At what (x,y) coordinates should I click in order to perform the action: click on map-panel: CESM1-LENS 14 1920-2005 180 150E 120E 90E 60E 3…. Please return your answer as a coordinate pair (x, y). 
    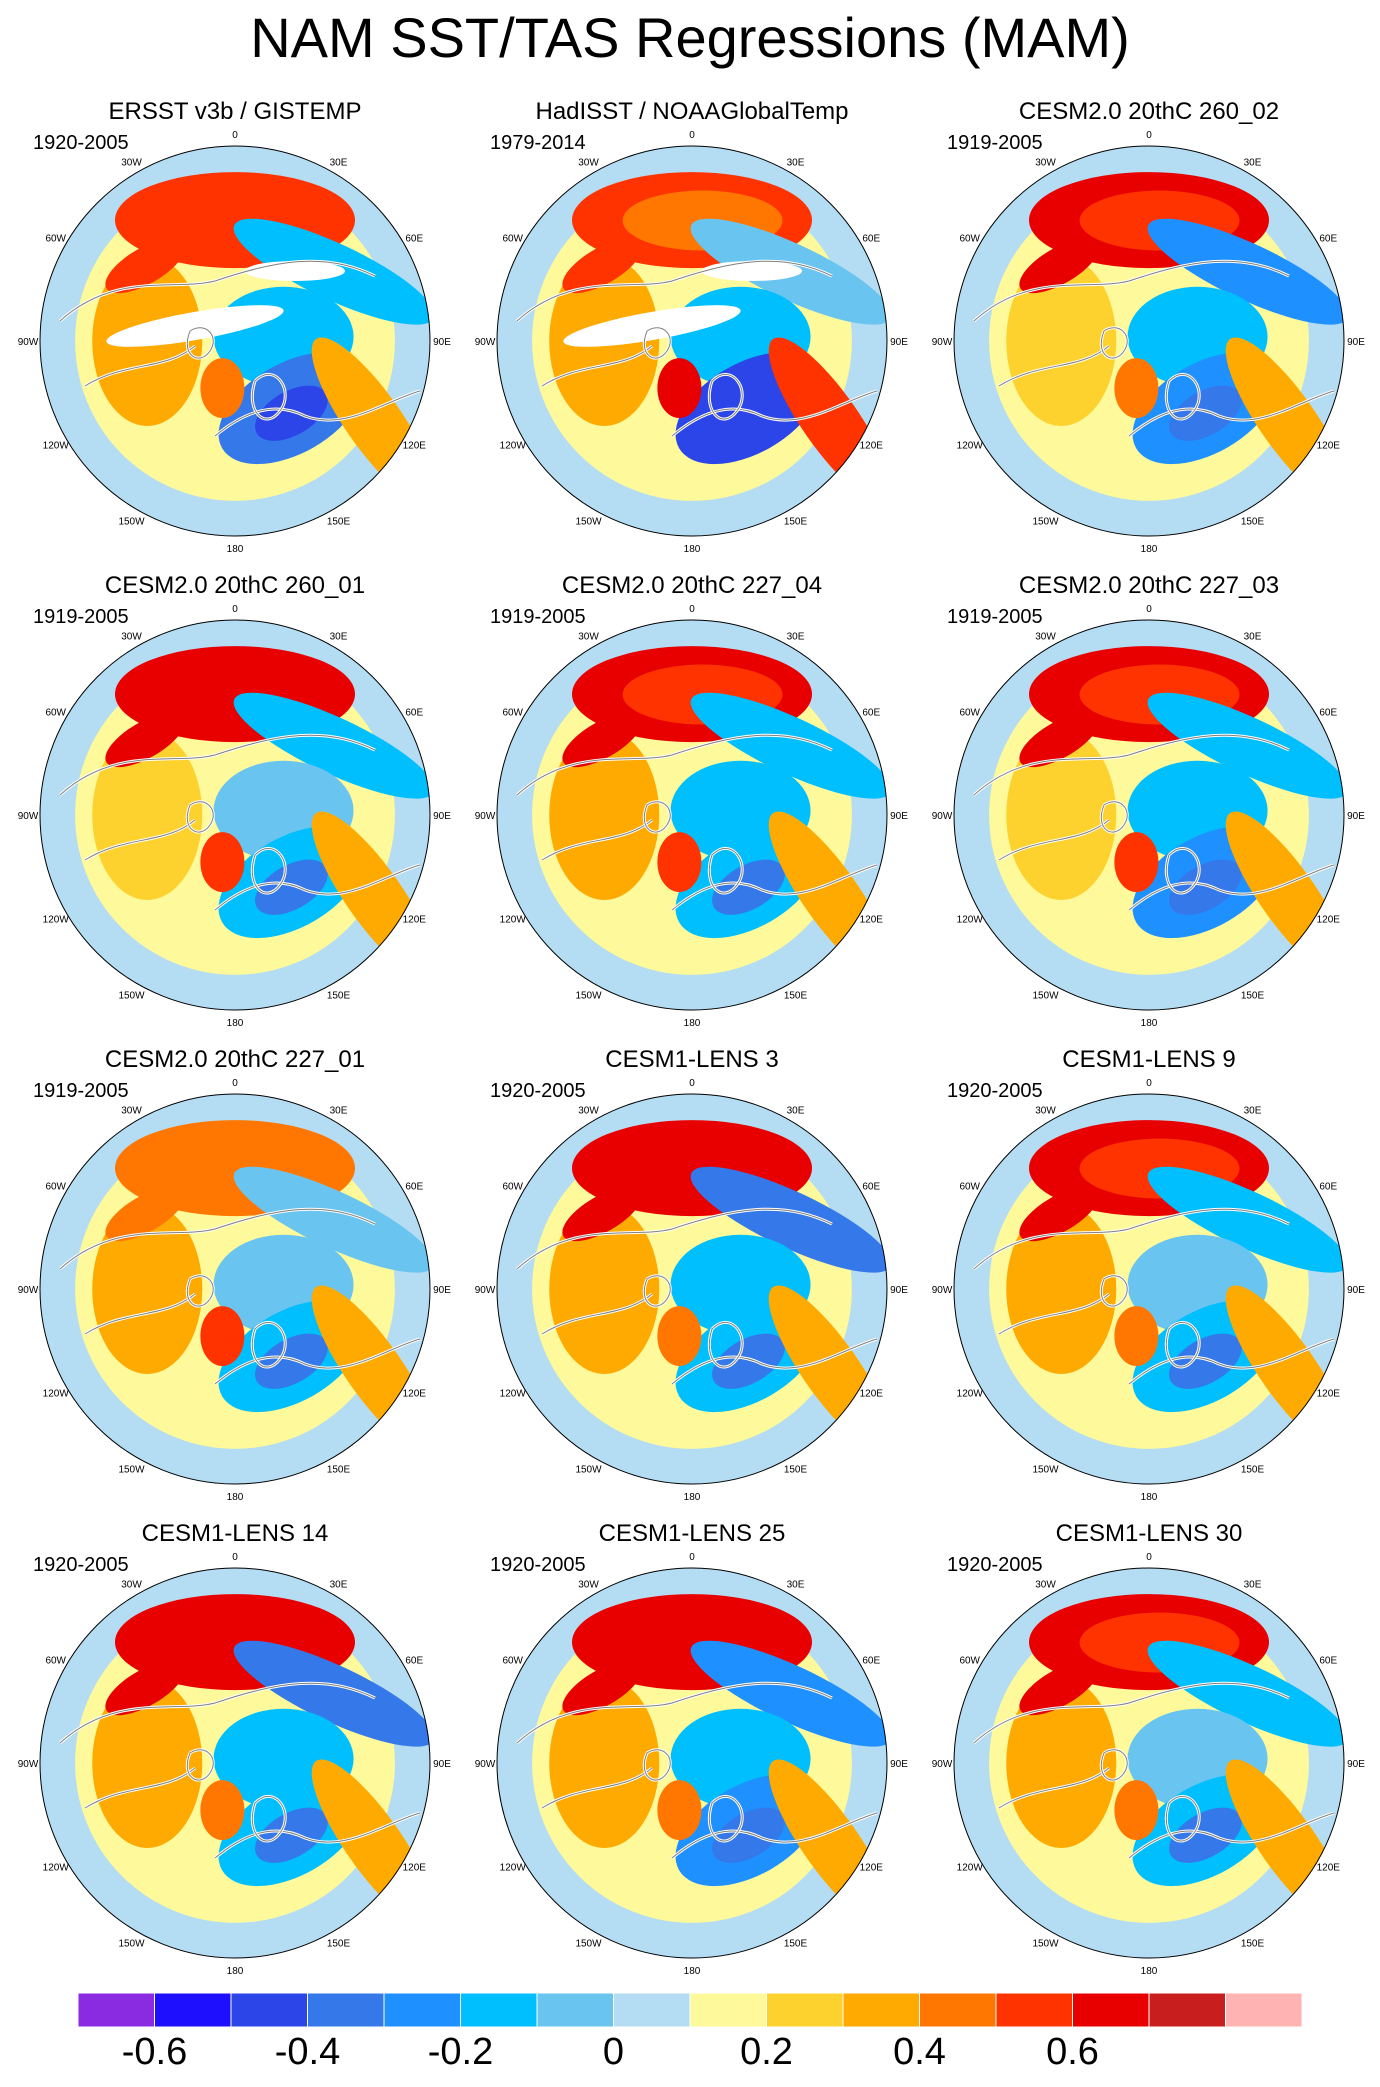
    Looking at the image, I should click on (235, 1755).